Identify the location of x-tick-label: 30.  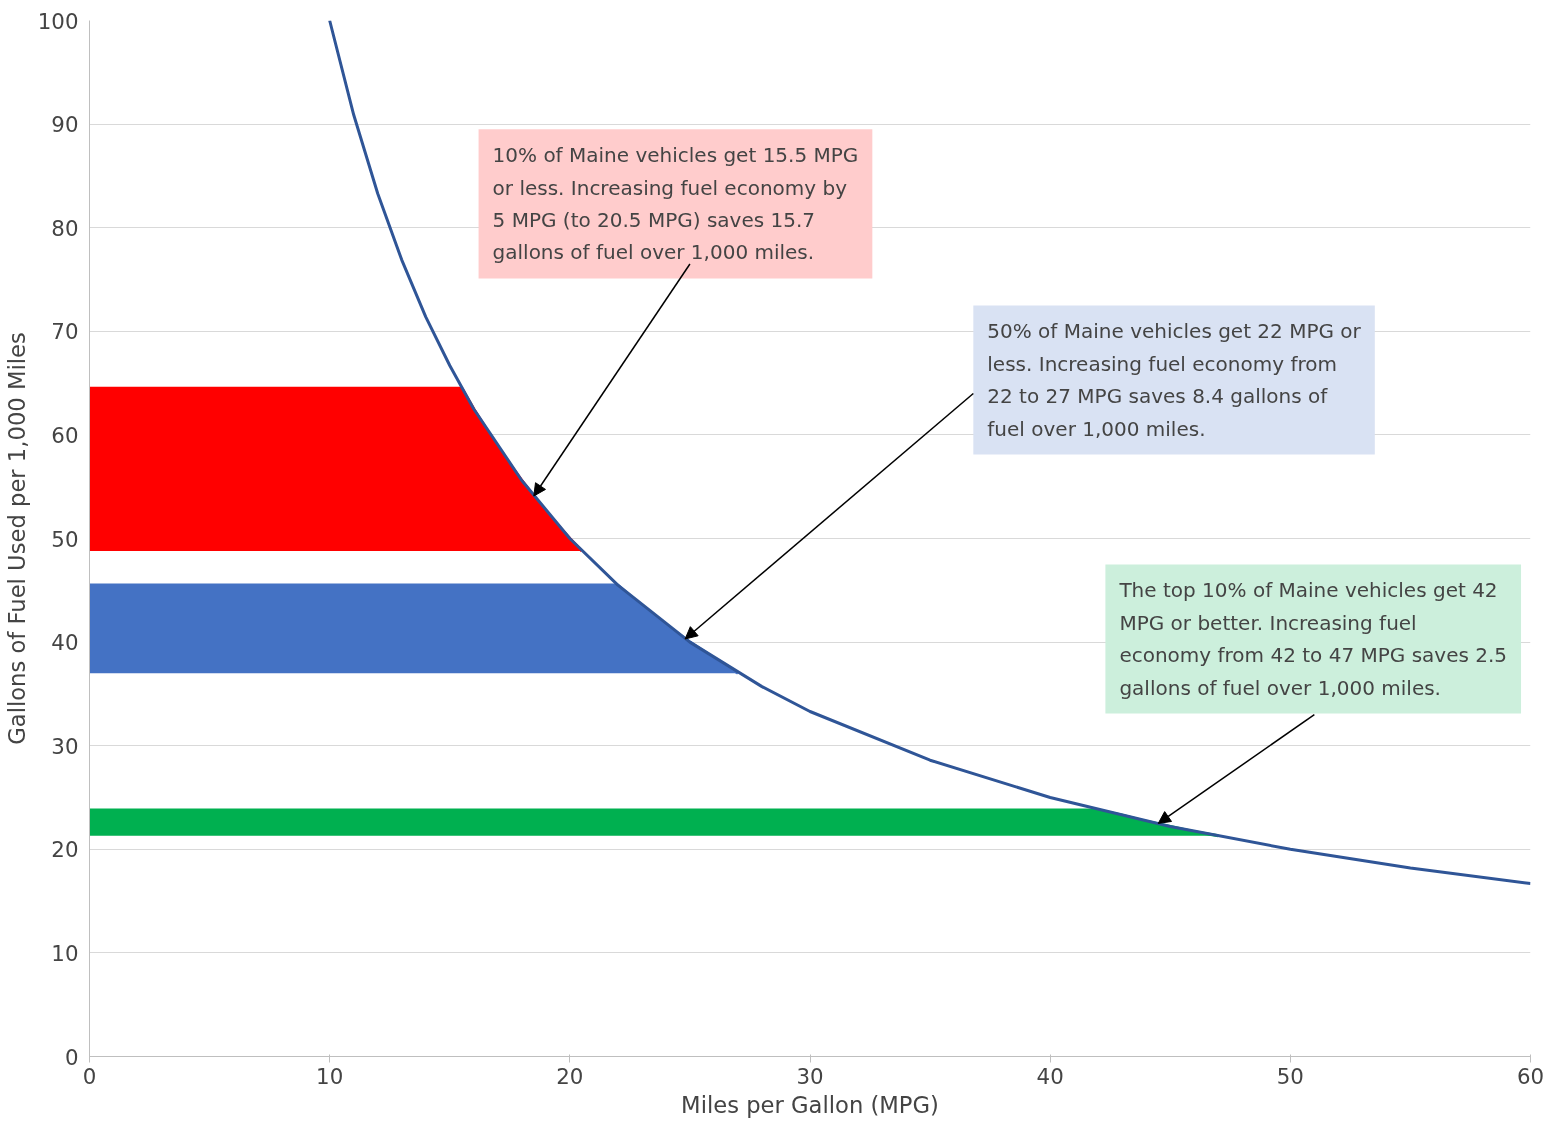
(810, 1076).